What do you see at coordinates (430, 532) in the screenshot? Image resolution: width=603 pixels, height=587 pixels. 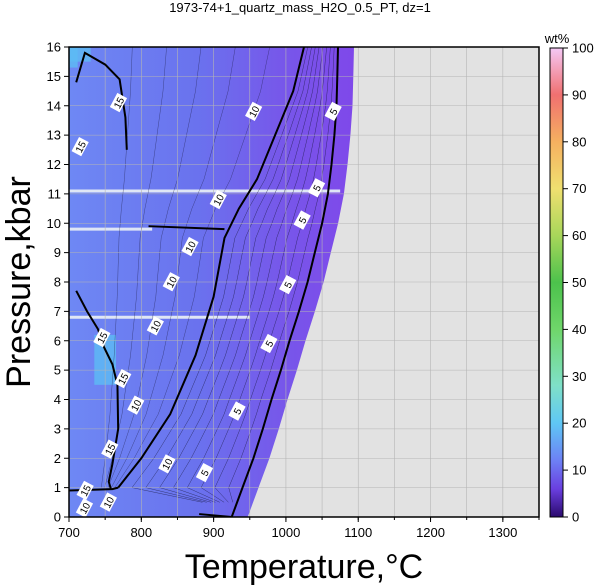 I see `x-tick-label: 1200` at bounding box center [430, 532].